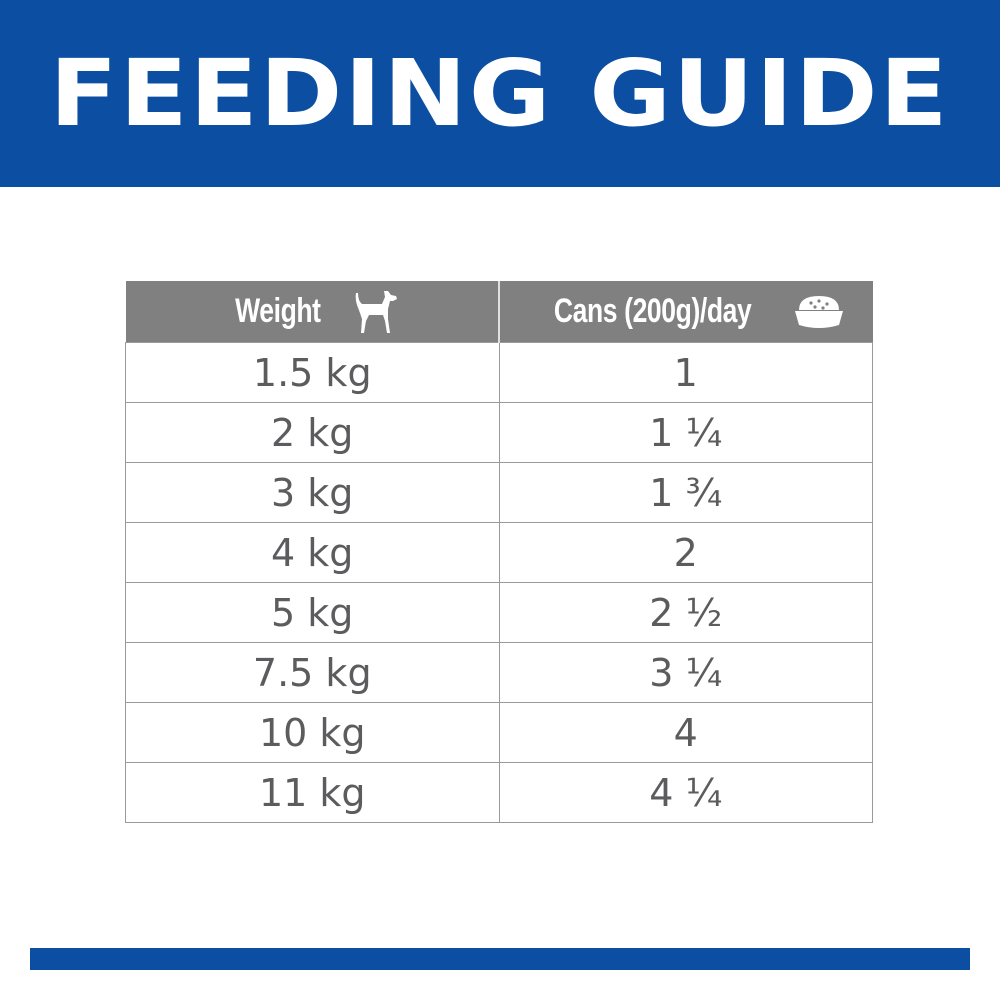 This screenshot has height=1000, width=1000. I want to click on table-header-row: Weight Cans (200g)/day, so click(499, 312).